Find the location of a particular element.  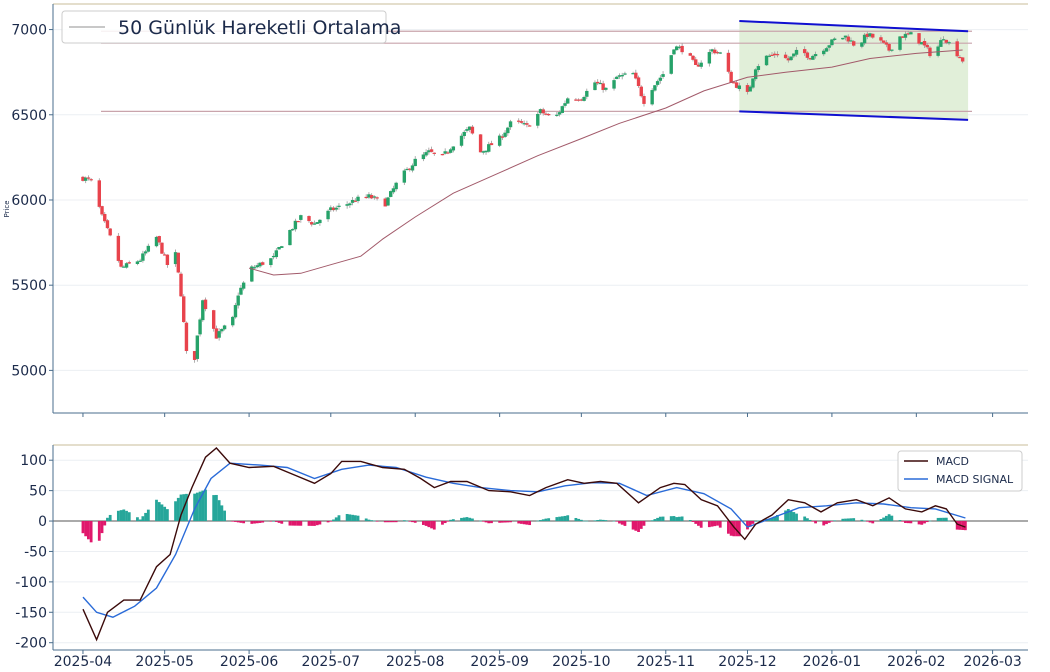

price-y-axis-label: Price is located at coordinates (7, 208).